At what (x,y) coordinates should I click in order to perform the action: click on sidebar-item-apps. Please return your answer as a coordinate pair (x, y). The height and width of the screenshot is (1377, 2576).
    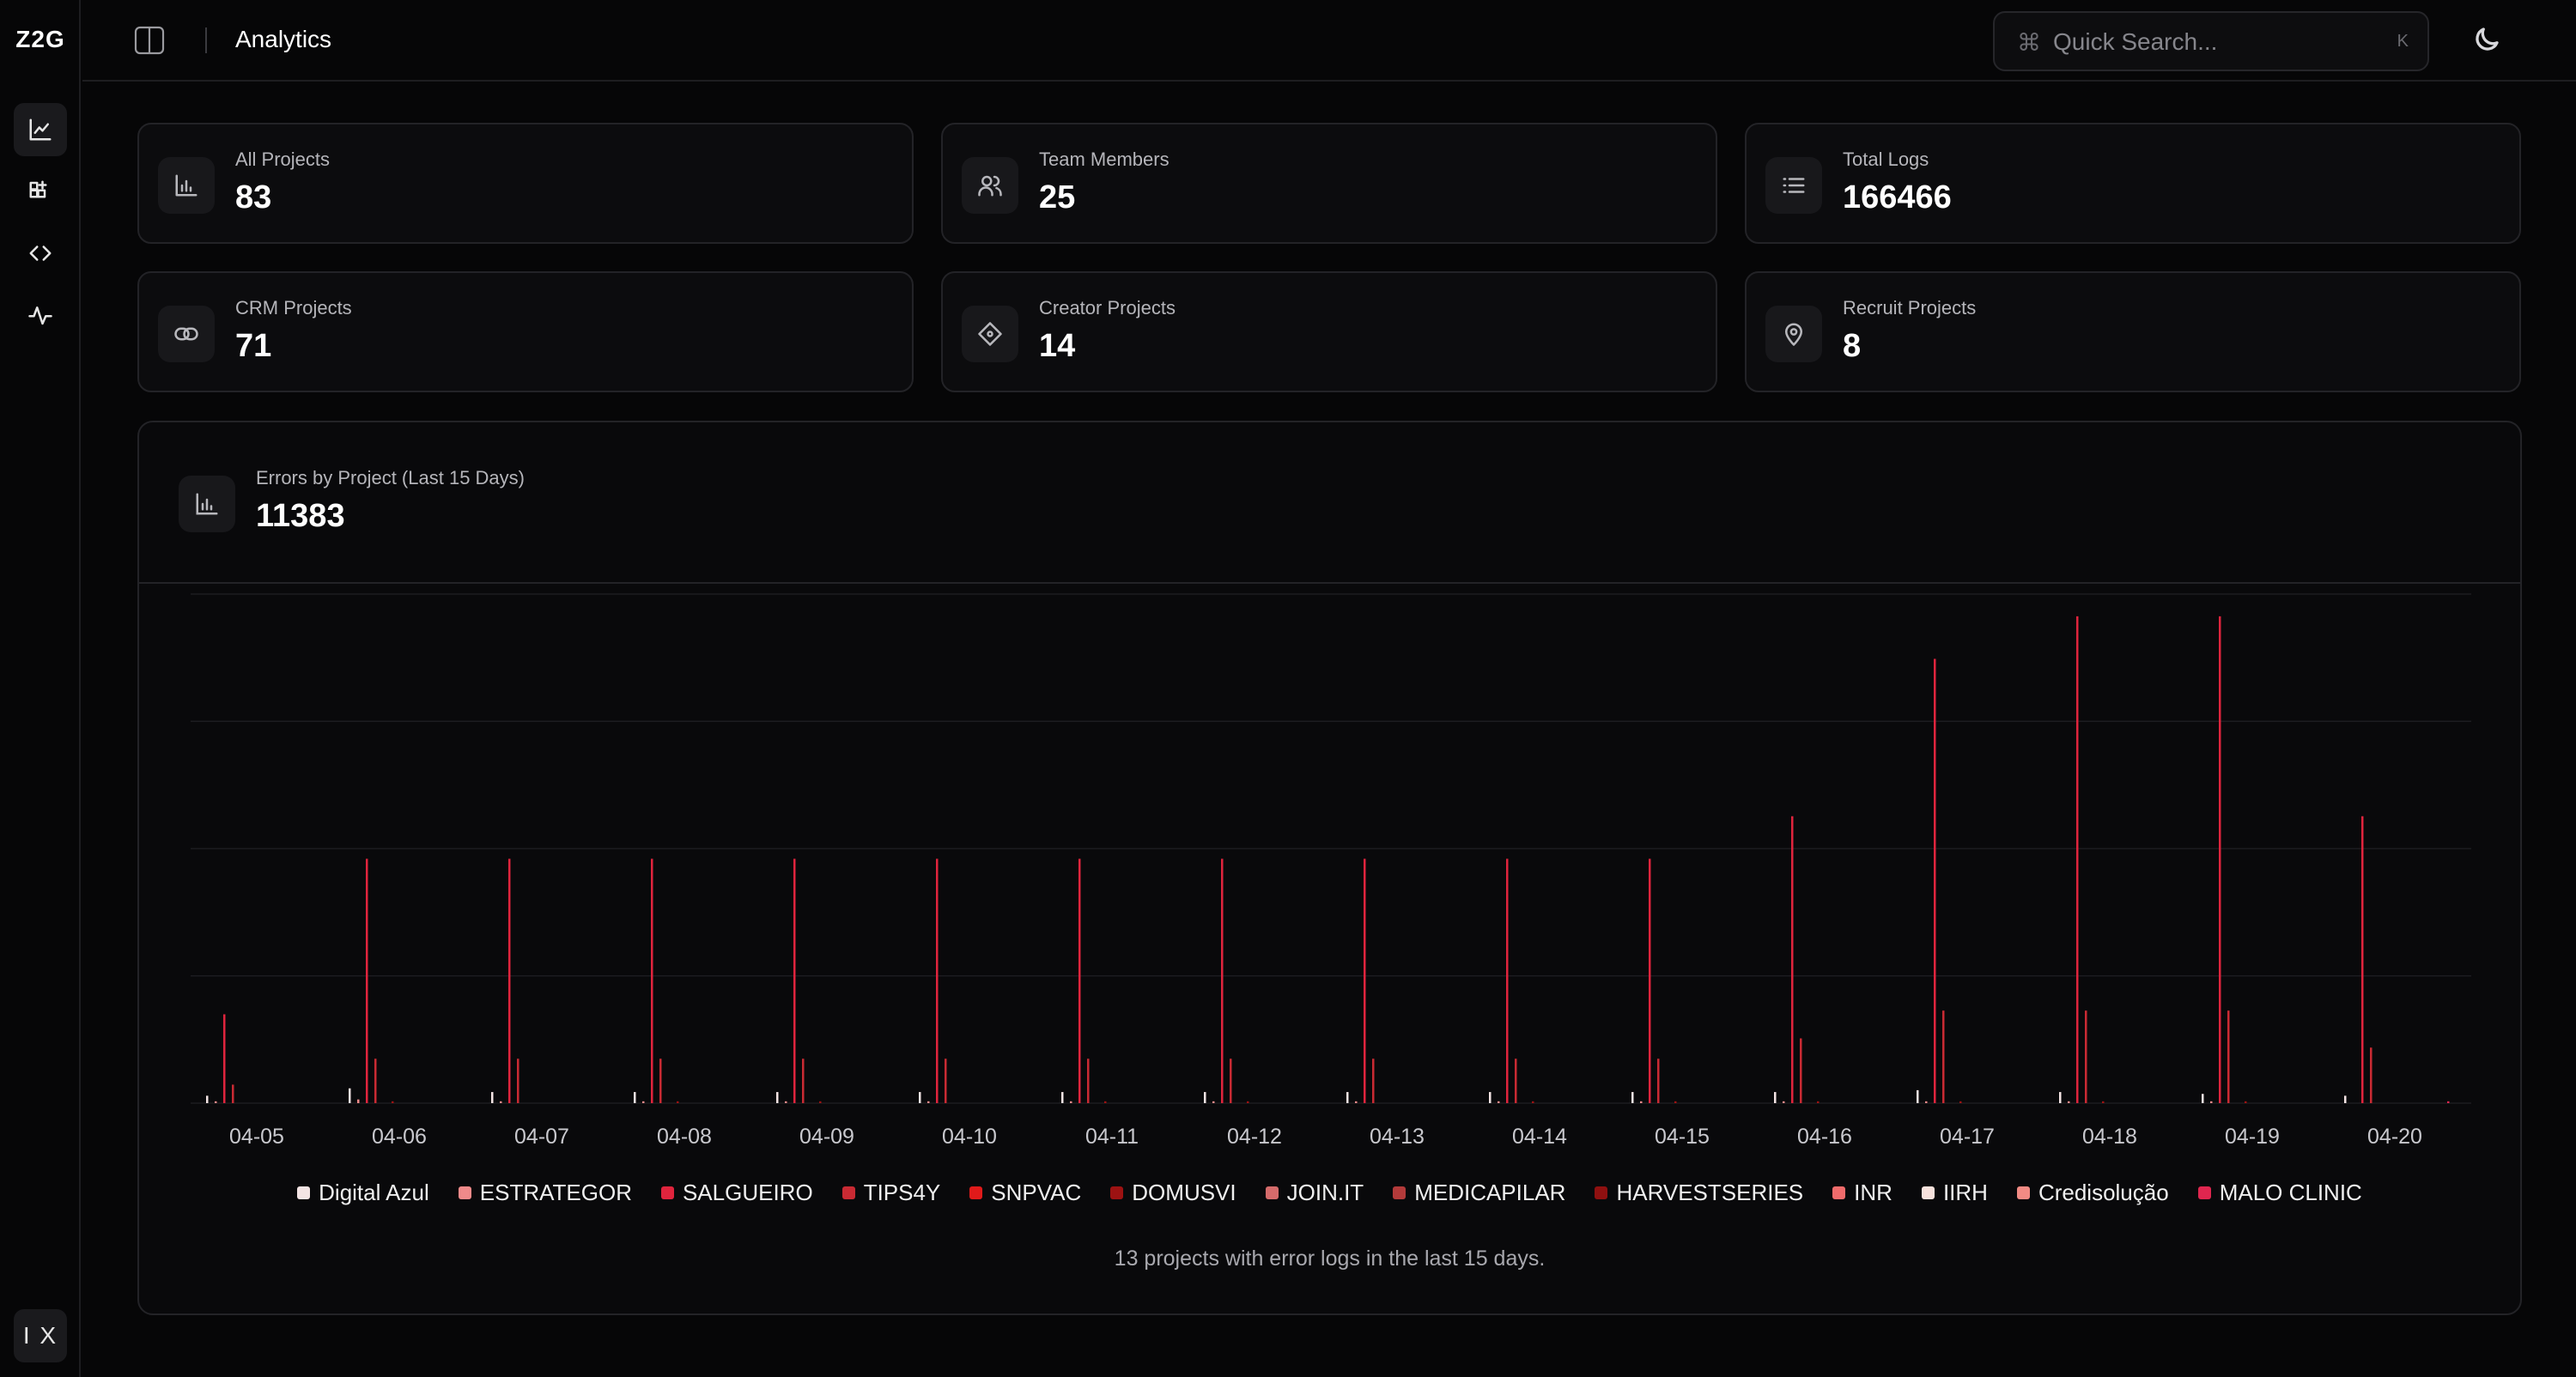
    Looking at the image, I should click on (40, 191).